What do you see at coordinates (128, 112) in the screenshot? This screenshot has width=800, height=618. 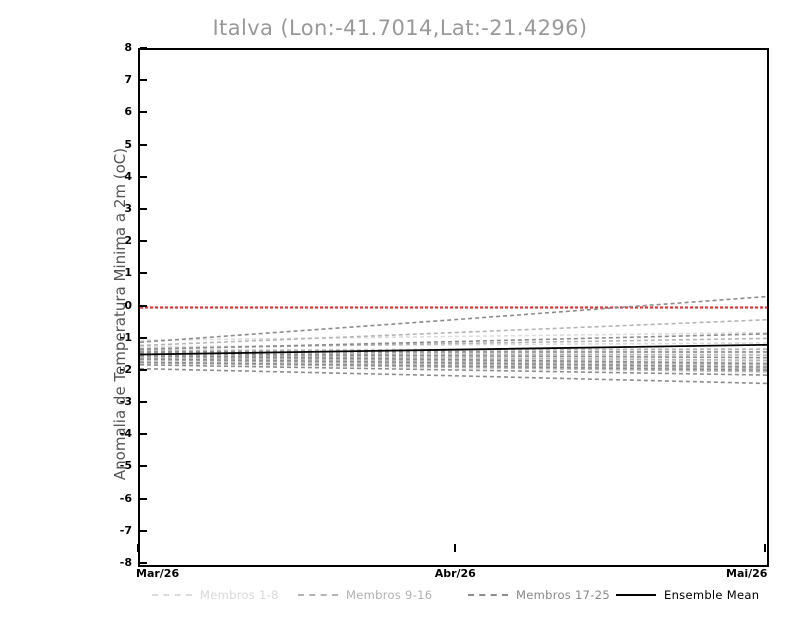 I see `y-axis-tick-6: 6` at bounding box center [128, 112].